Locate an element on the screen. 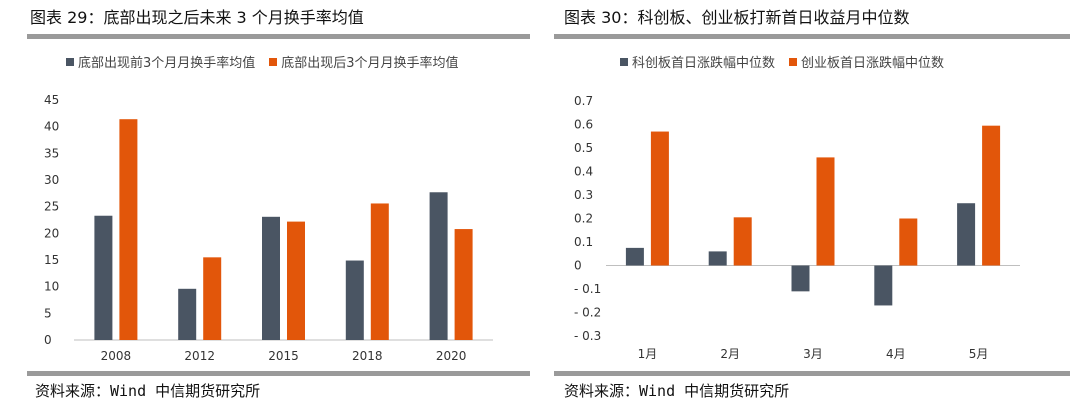 This screenshot has height=405, width=1080. bar-dark-3月 is located at coordinates (800, 278).